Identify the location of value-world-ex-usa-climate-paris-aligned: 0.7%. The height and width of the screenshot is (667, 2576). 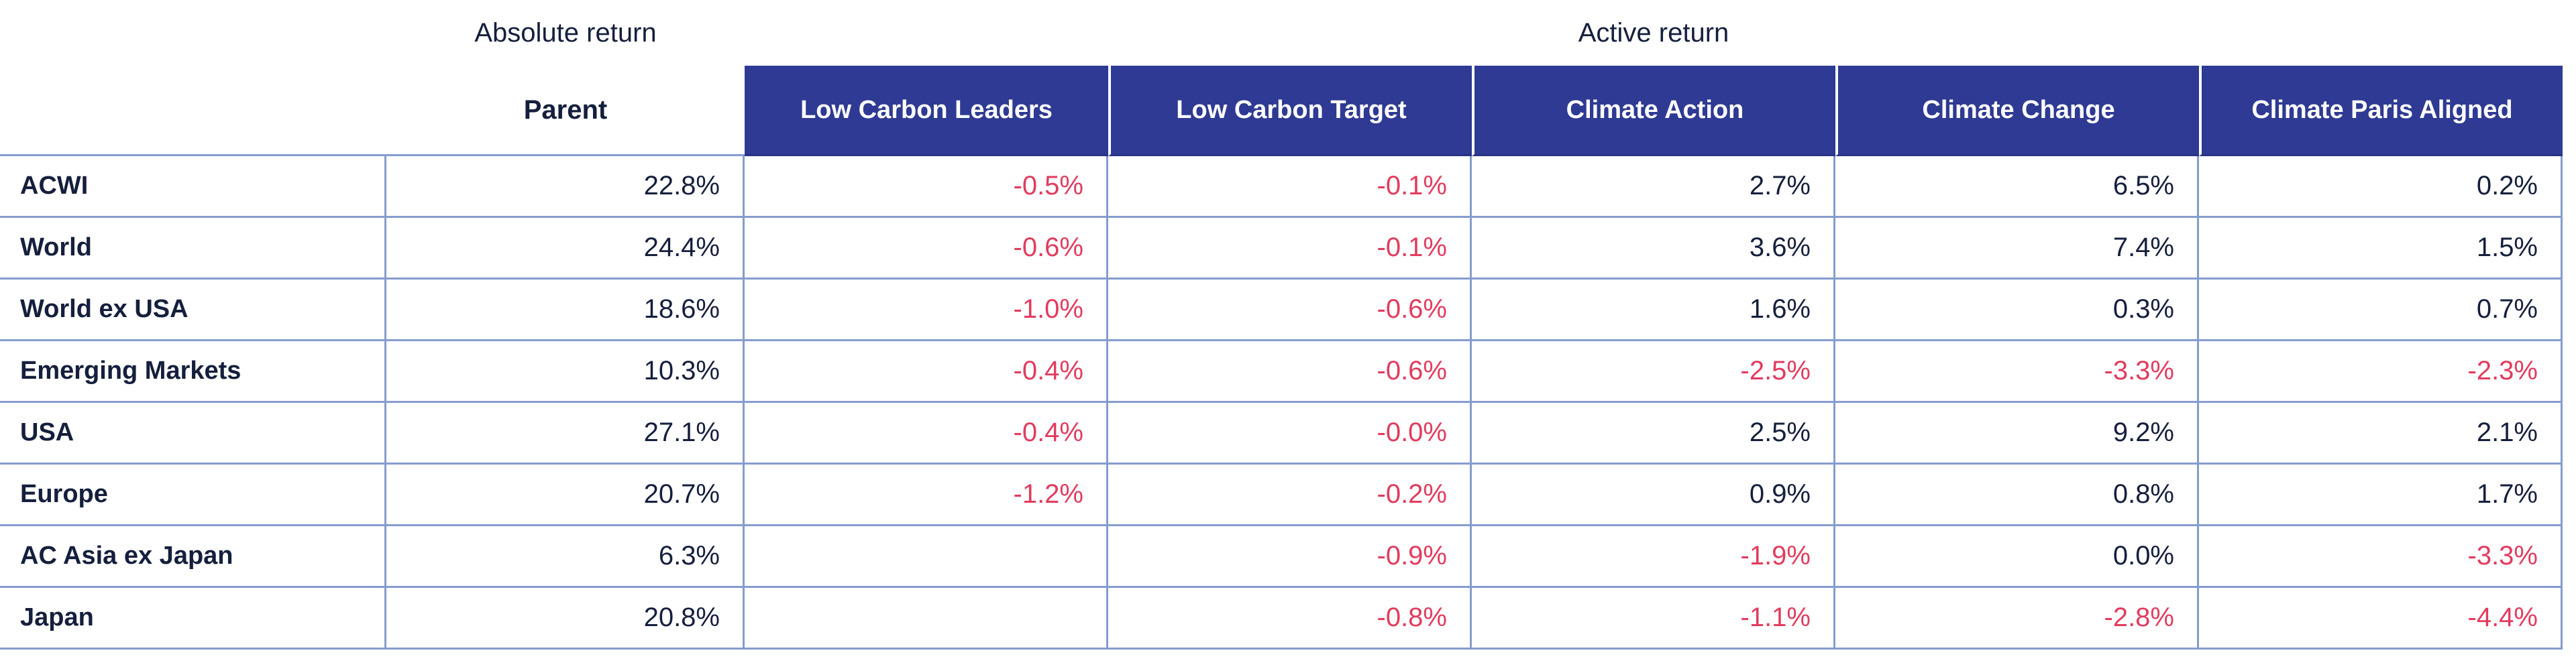
(2381, 310).